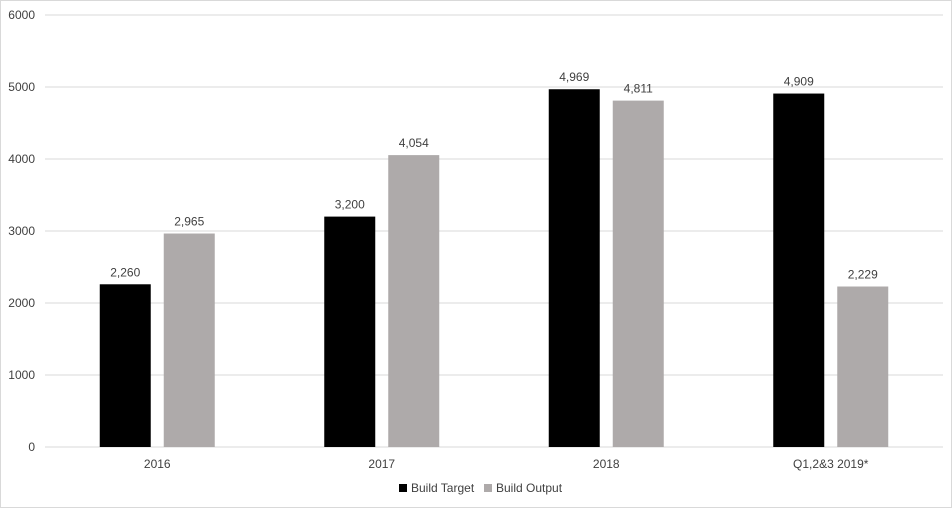 The width and height of the screenshot is (952, 512). Describe the element at coordinates (189, 222) in the screenshot. I see `data-label-build-output-0: 2,965` at that location.